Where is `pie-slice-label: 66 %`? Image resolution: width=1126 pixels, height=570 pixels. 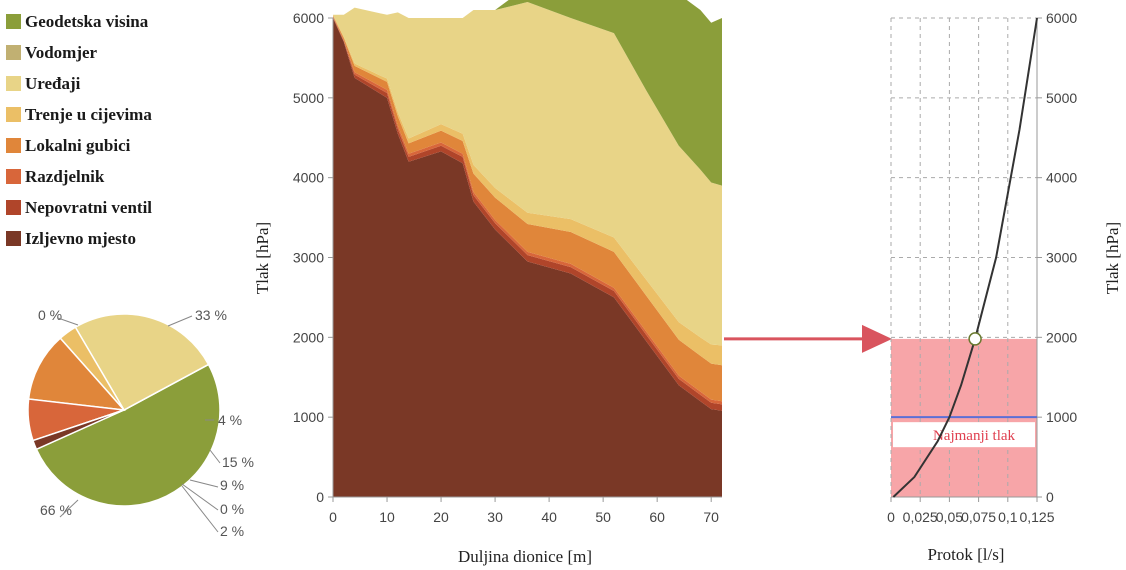 pie-slice-label: 66 % is located at coordinates (56, 510).